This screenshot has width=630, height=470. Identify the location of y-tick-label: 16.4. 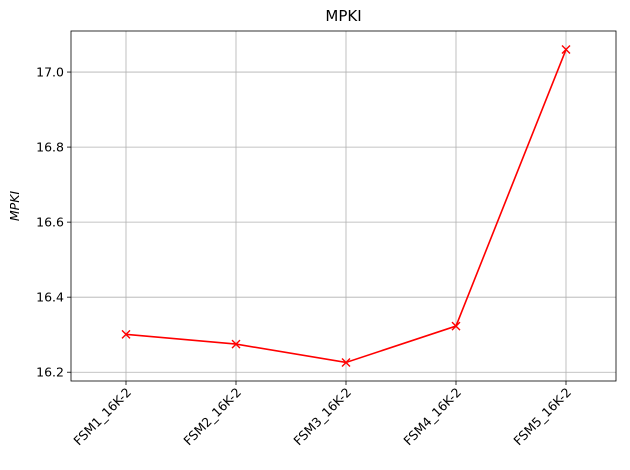
(50, 297).